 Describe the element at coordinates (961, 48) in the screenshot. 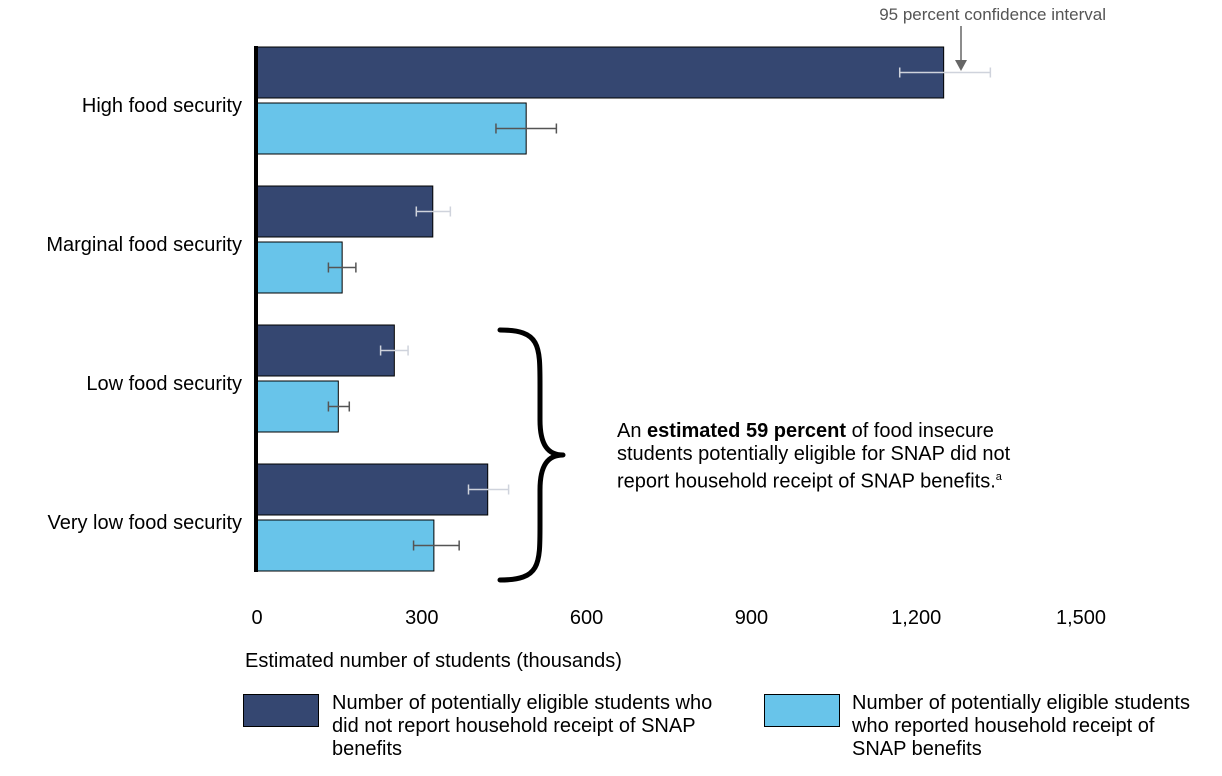

I see `ci-arrow` at that location.